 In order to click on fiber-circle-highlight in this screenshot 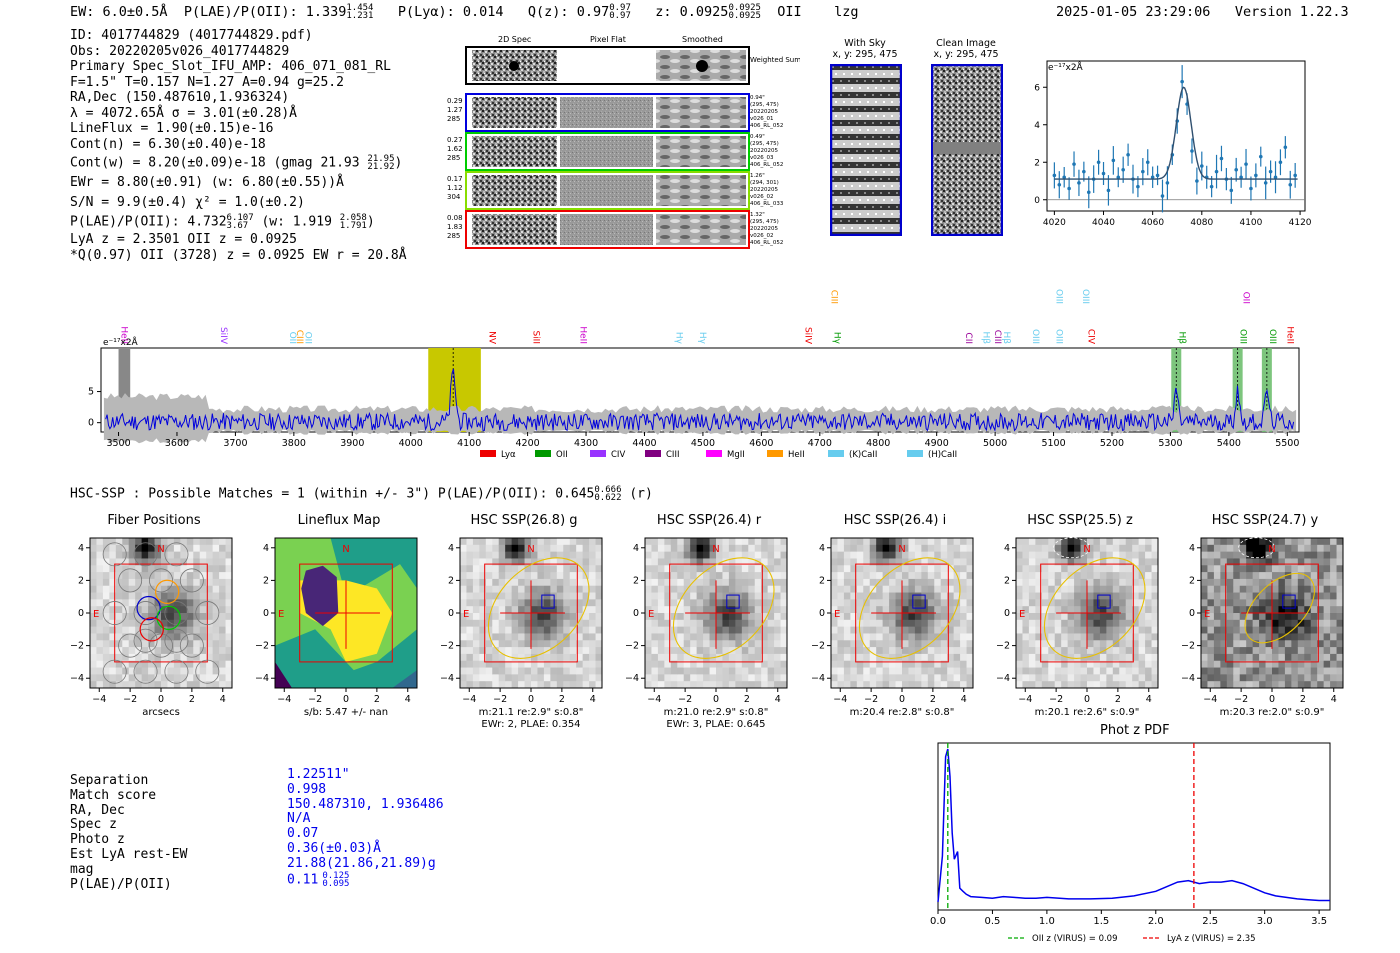, I will do `click(151, 629)`.